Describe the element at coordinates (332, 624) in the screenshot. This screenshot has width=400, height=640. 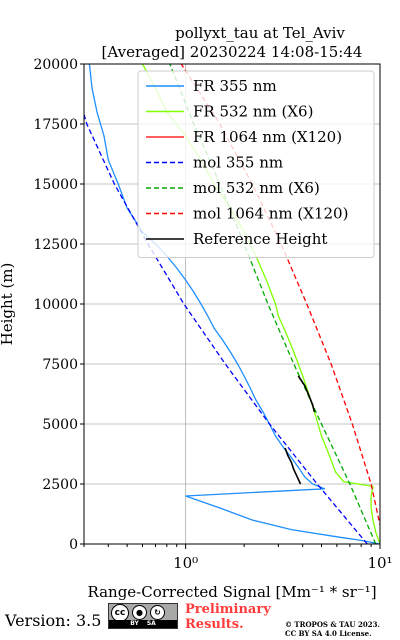
I see `copyright-line1: © TROPOS & TAU 2023.` at that location.